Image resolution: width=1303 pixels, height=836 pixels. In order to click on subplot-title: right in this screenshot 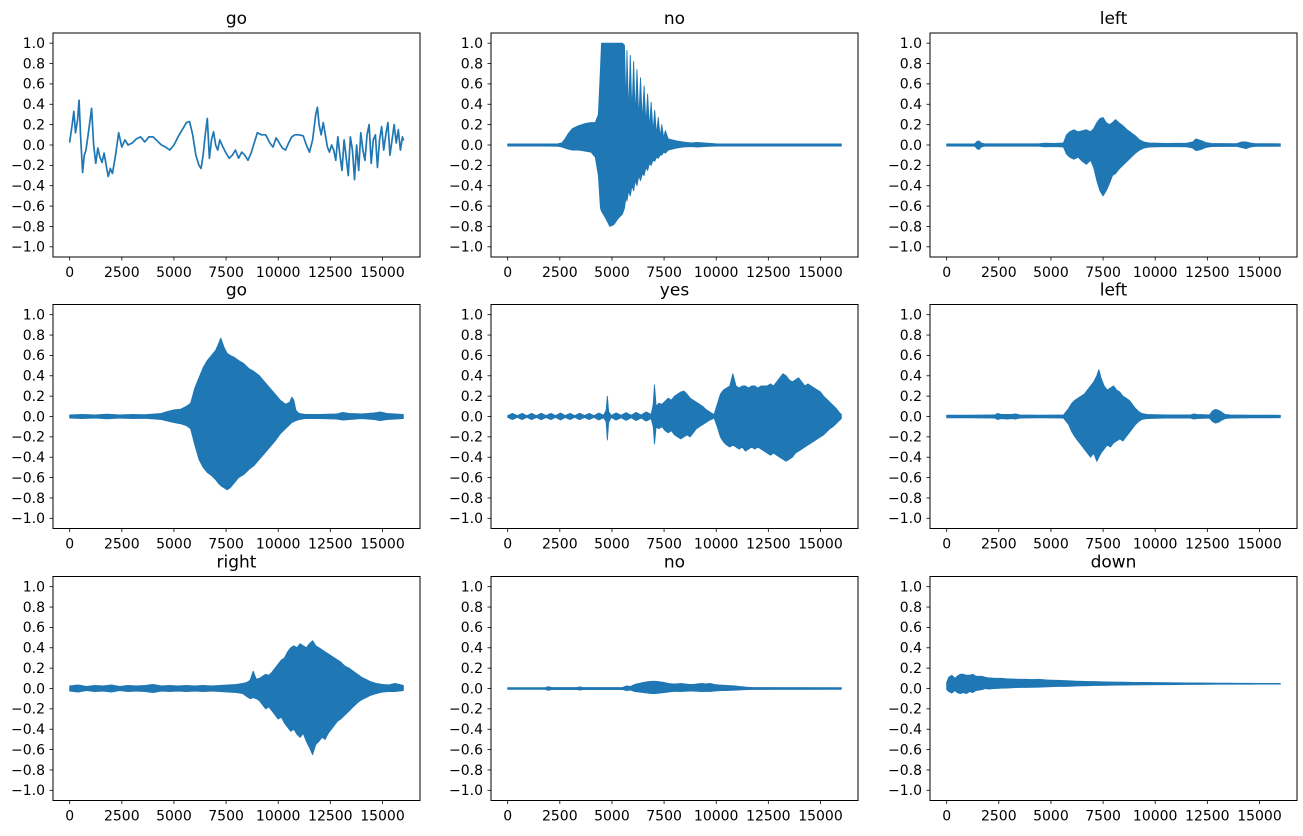, I will do `click(237, 563)`.